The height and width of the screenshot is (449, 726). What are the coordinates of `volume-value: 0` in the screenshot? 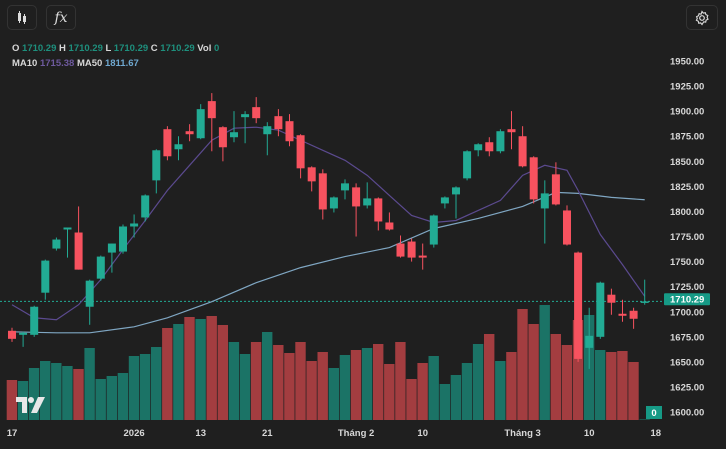 It's located at (217, 48).